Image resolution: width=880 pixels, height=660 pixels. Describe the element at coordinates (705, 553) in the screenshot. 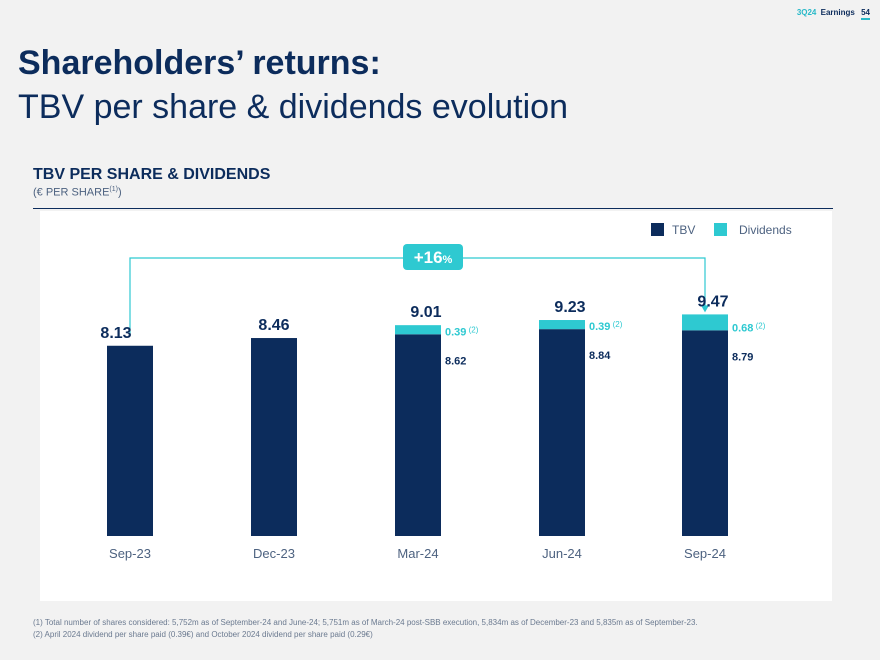

I see `x-tick-label-sep-24: Sep-24` at that location.